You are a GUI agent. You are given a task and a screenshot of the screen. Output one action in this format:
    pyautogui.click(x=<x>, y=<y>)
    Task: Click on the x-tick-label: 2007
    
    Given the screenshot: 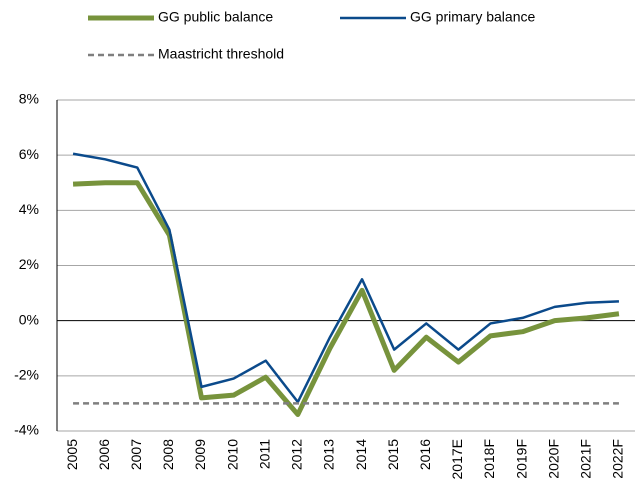 What is the action you would take?
    pyautogui.click(x=136, y=454)
    